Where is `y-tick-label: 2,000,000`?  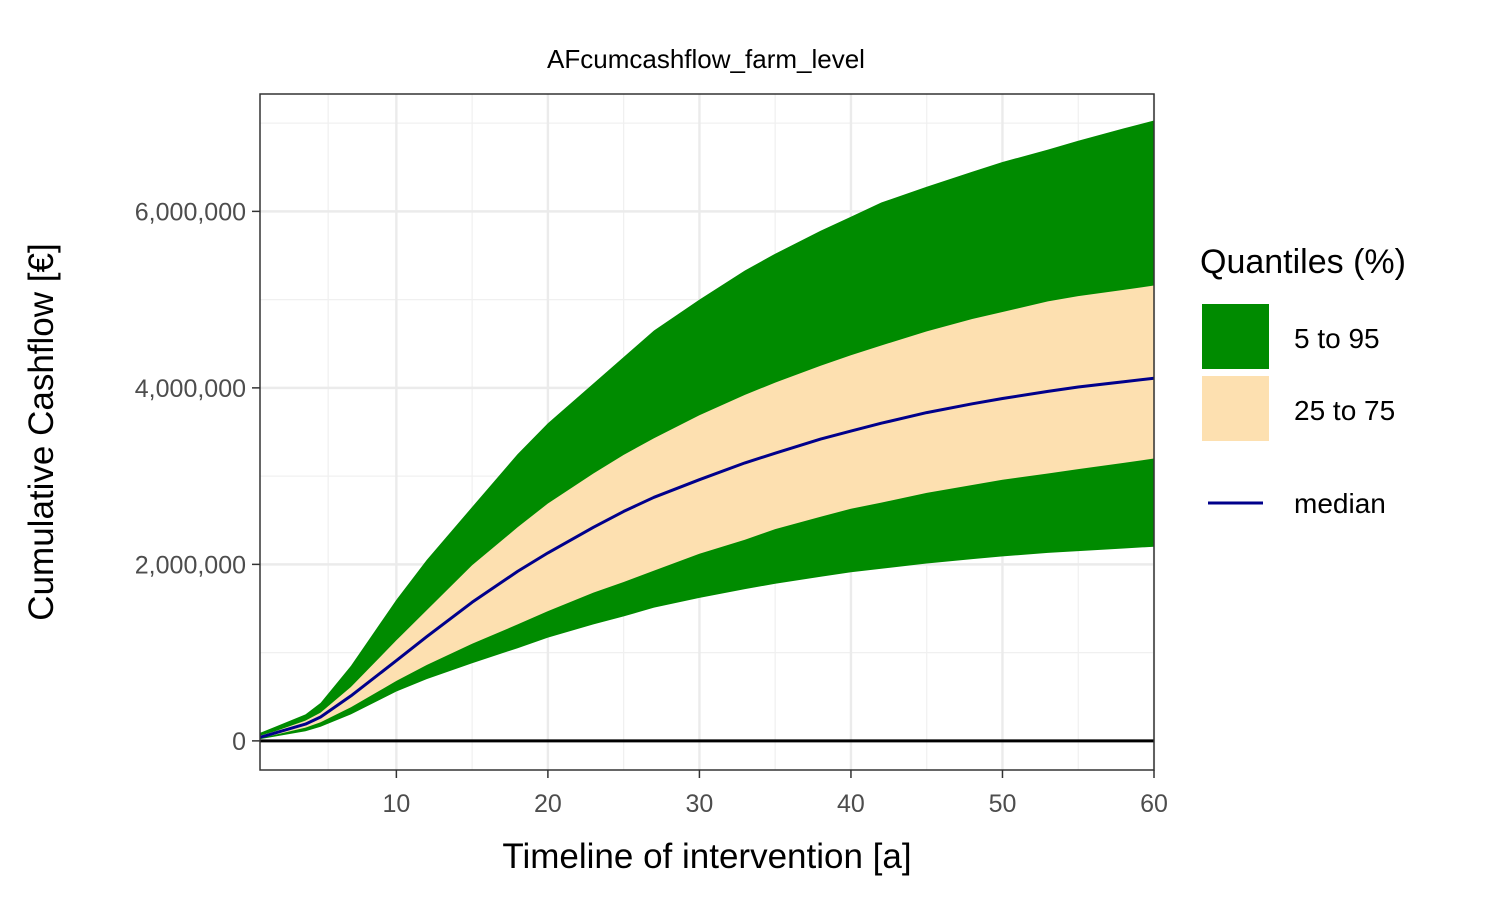
y-tick-label: 2,000,000 is located at coordinates (190, 565).